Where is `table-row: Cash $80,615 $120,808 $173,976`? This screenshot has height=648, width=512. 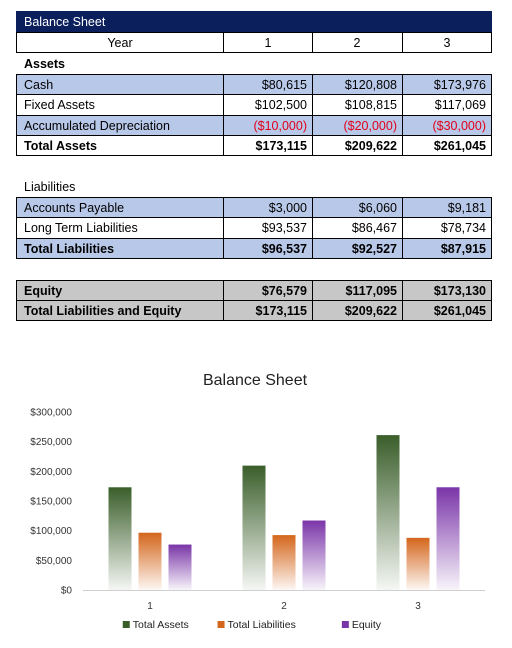 table-row: Cash $80,615 $120,808 $173,976 is located at coordinates (254, 84).